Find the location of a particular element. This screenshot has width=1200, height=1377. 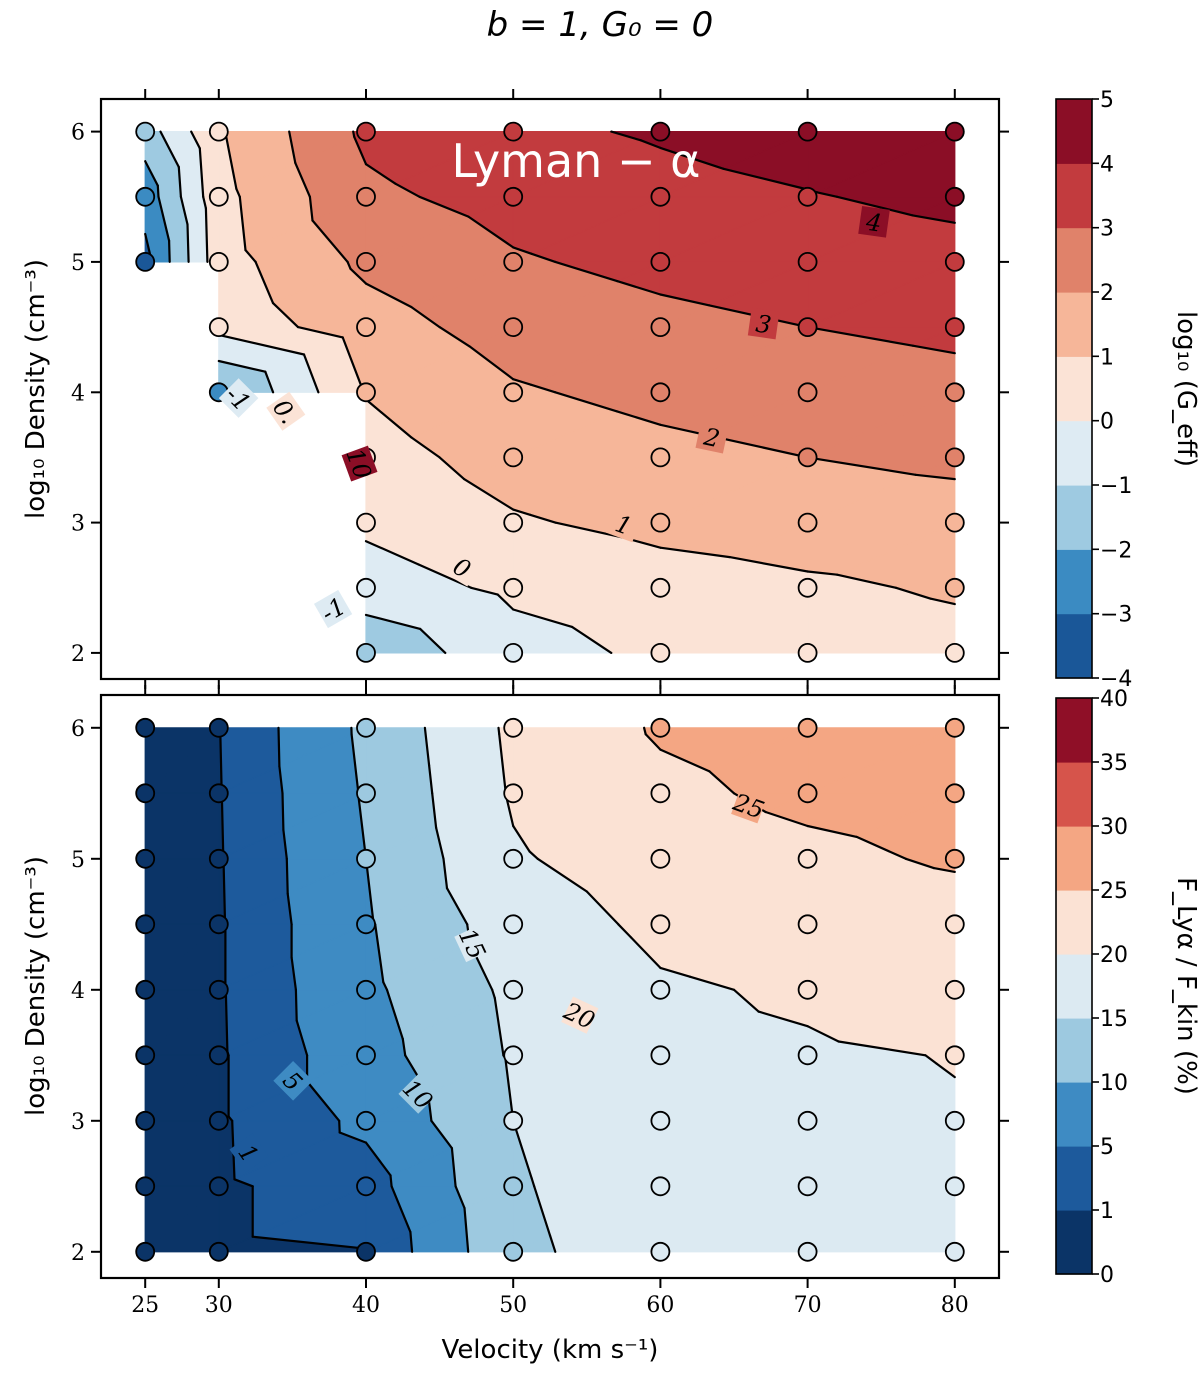

svg-text: 4 is located at coordinates (873, 223).